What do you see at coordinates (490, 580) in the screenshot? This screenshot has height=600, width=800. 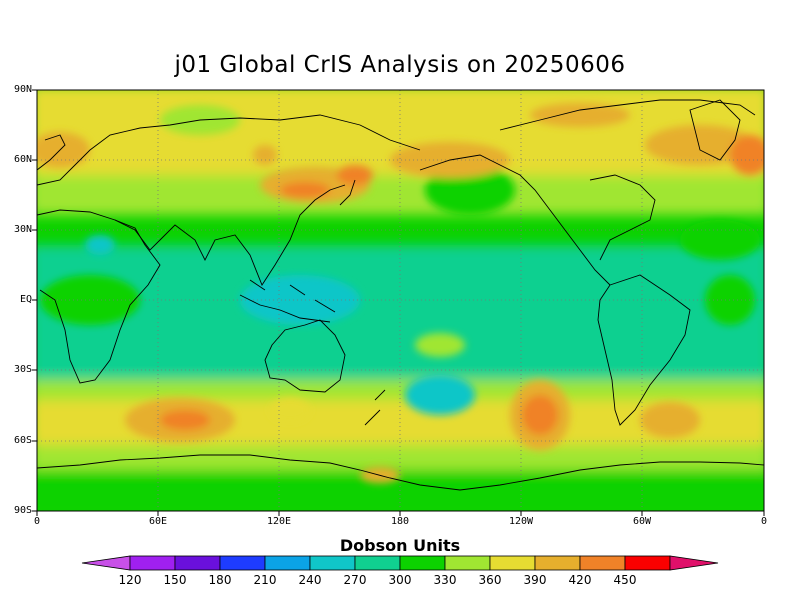 I see `colorbar-tick-label: 360` at bounding box center [490, 580].